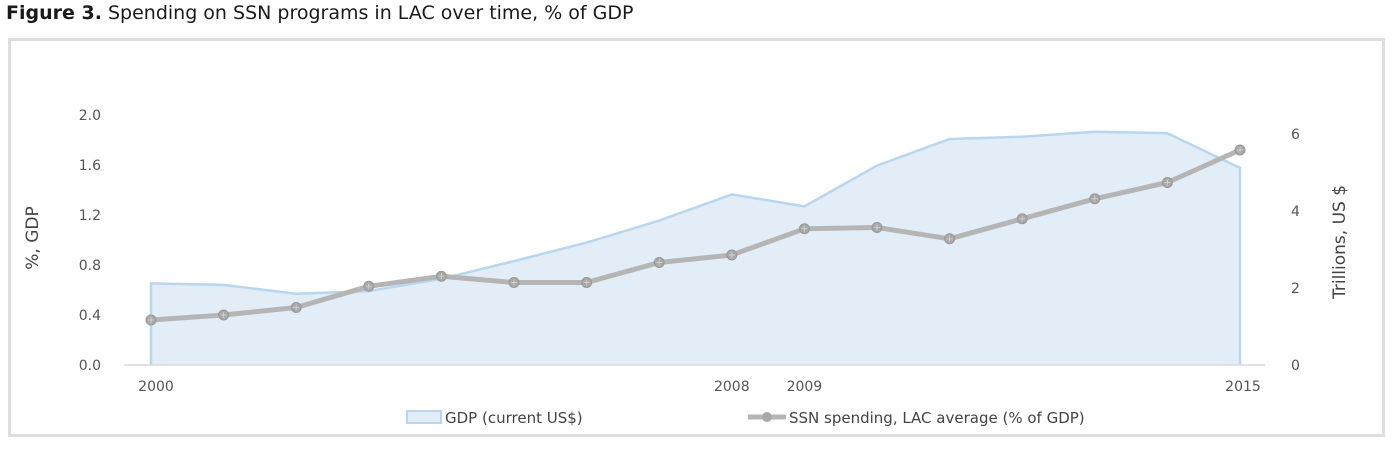 This screenshot has height=449, width=1398. Describe the element at coordinates (54, 13) in the screenshot. I see `figure-label: Figure 3.` at that location.